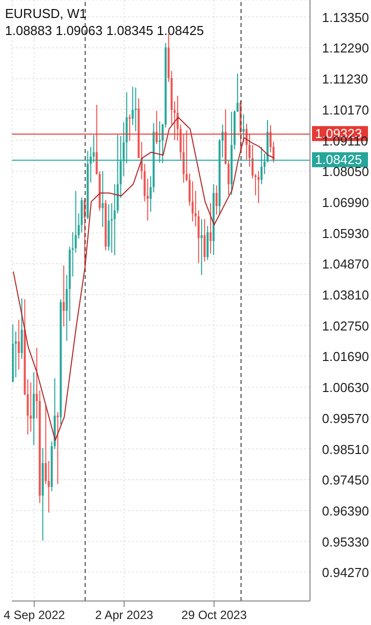 The height and width of the screenshot is (625, 371). What do you see at coordinates (345, 542) in the screenshot?
I see `y-tick-label: 0.95330` at bounding box center [345, 542].